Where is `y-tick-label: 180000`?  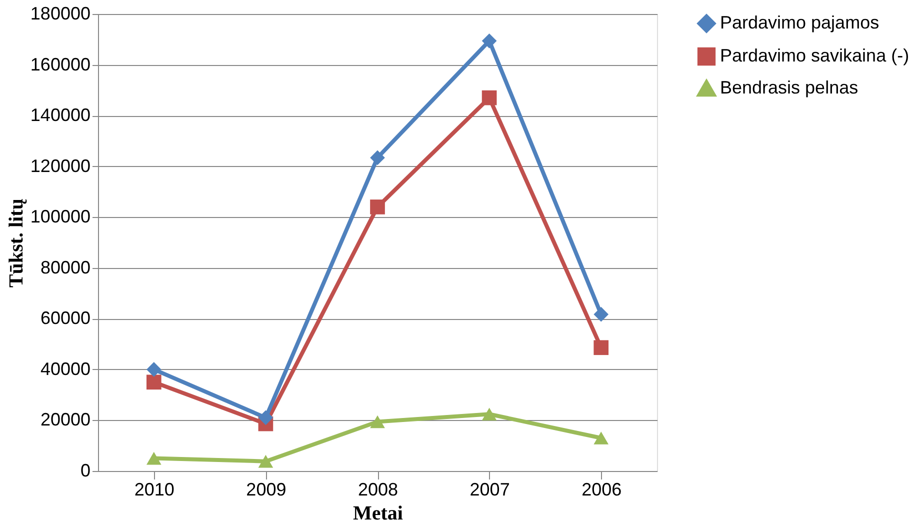
y-tick-label: 180000 is located at coordinates (60, 14).